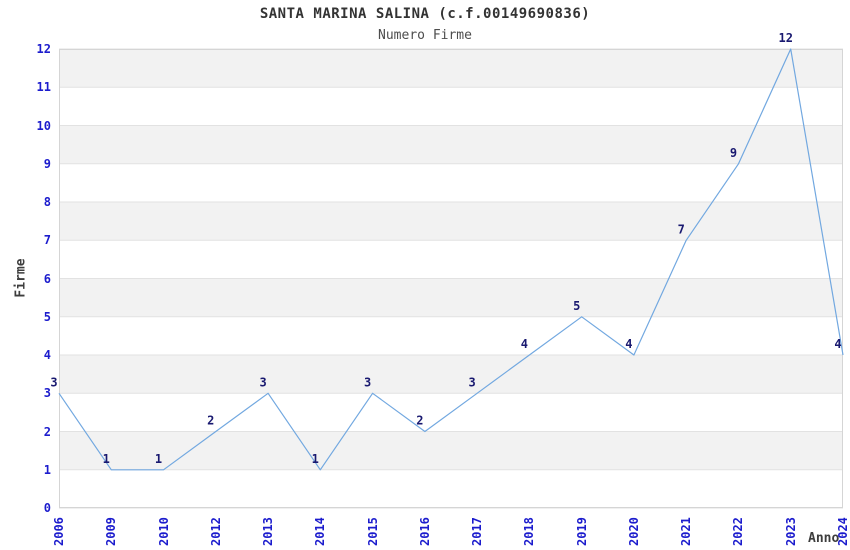  What do you see at coordinates (47, 163) in the screenshot?
I see `y-tick-label: 9` at bounding box center [47, 163].